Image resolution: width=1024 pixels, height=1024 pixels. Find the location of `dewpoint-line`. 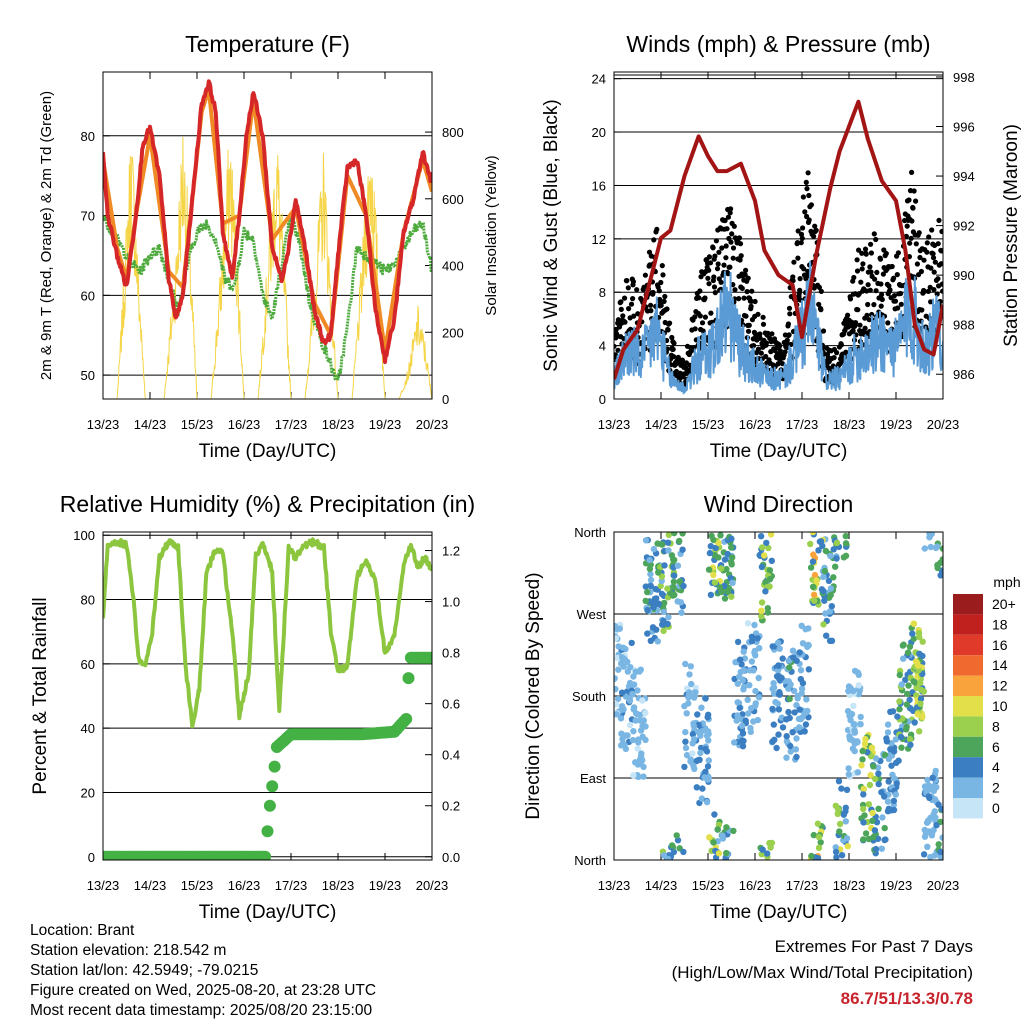

dewpoint-line is located at coordinates (267, 297).